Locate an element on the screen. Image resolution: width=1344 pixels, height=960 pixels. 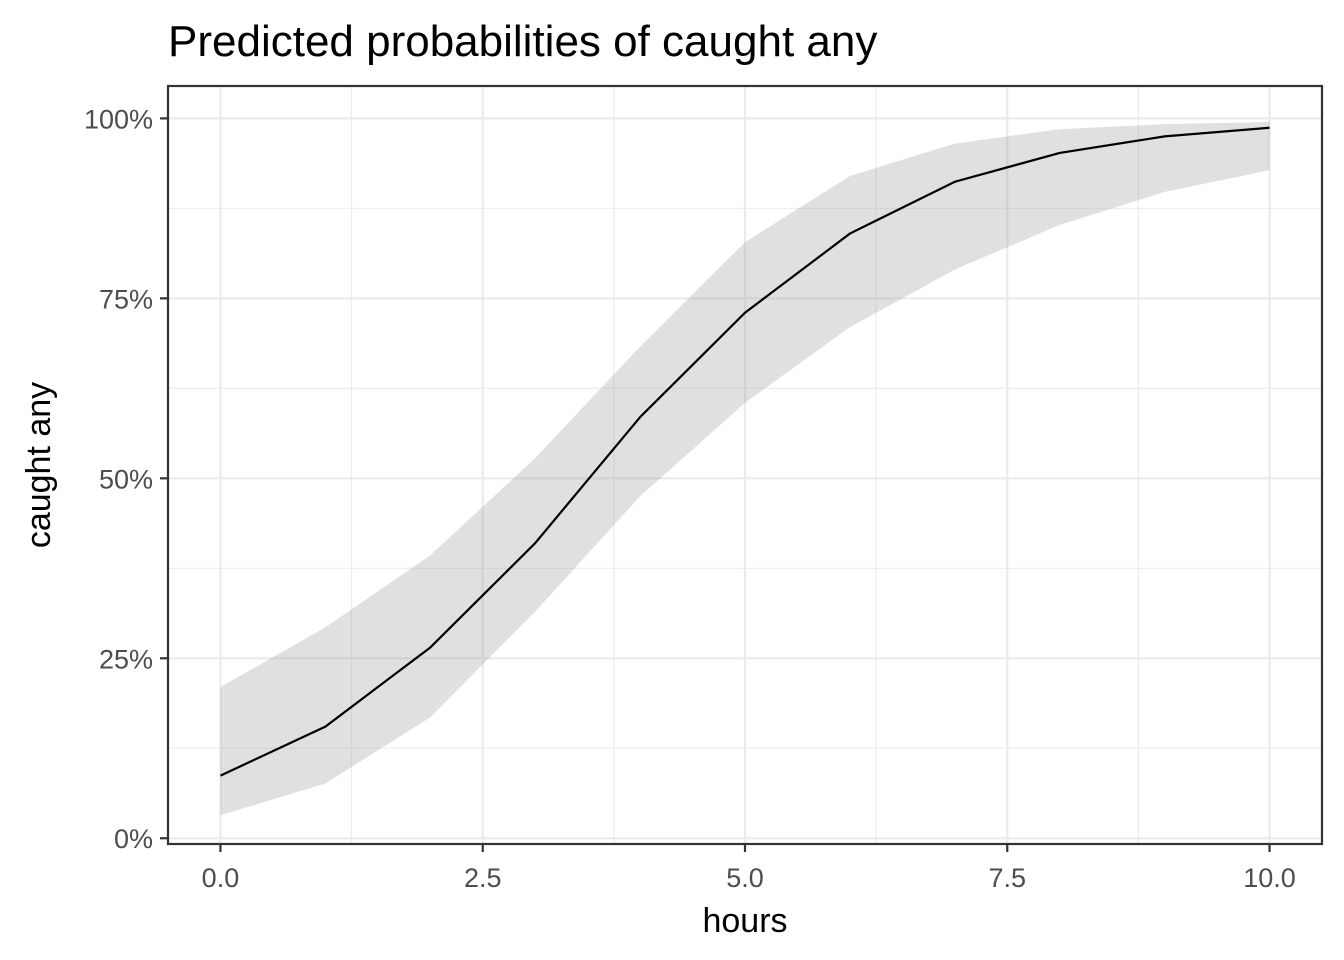
x-tick-label: 0.0 is located at coordinates (221, 878).